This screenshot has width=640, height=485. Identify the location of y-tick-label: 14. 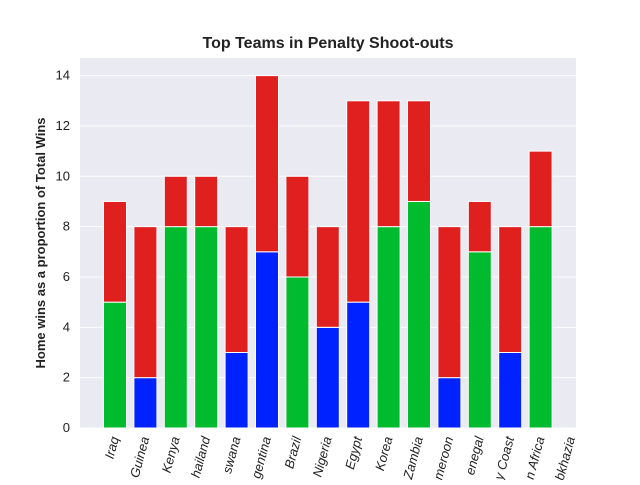
(63, 75).